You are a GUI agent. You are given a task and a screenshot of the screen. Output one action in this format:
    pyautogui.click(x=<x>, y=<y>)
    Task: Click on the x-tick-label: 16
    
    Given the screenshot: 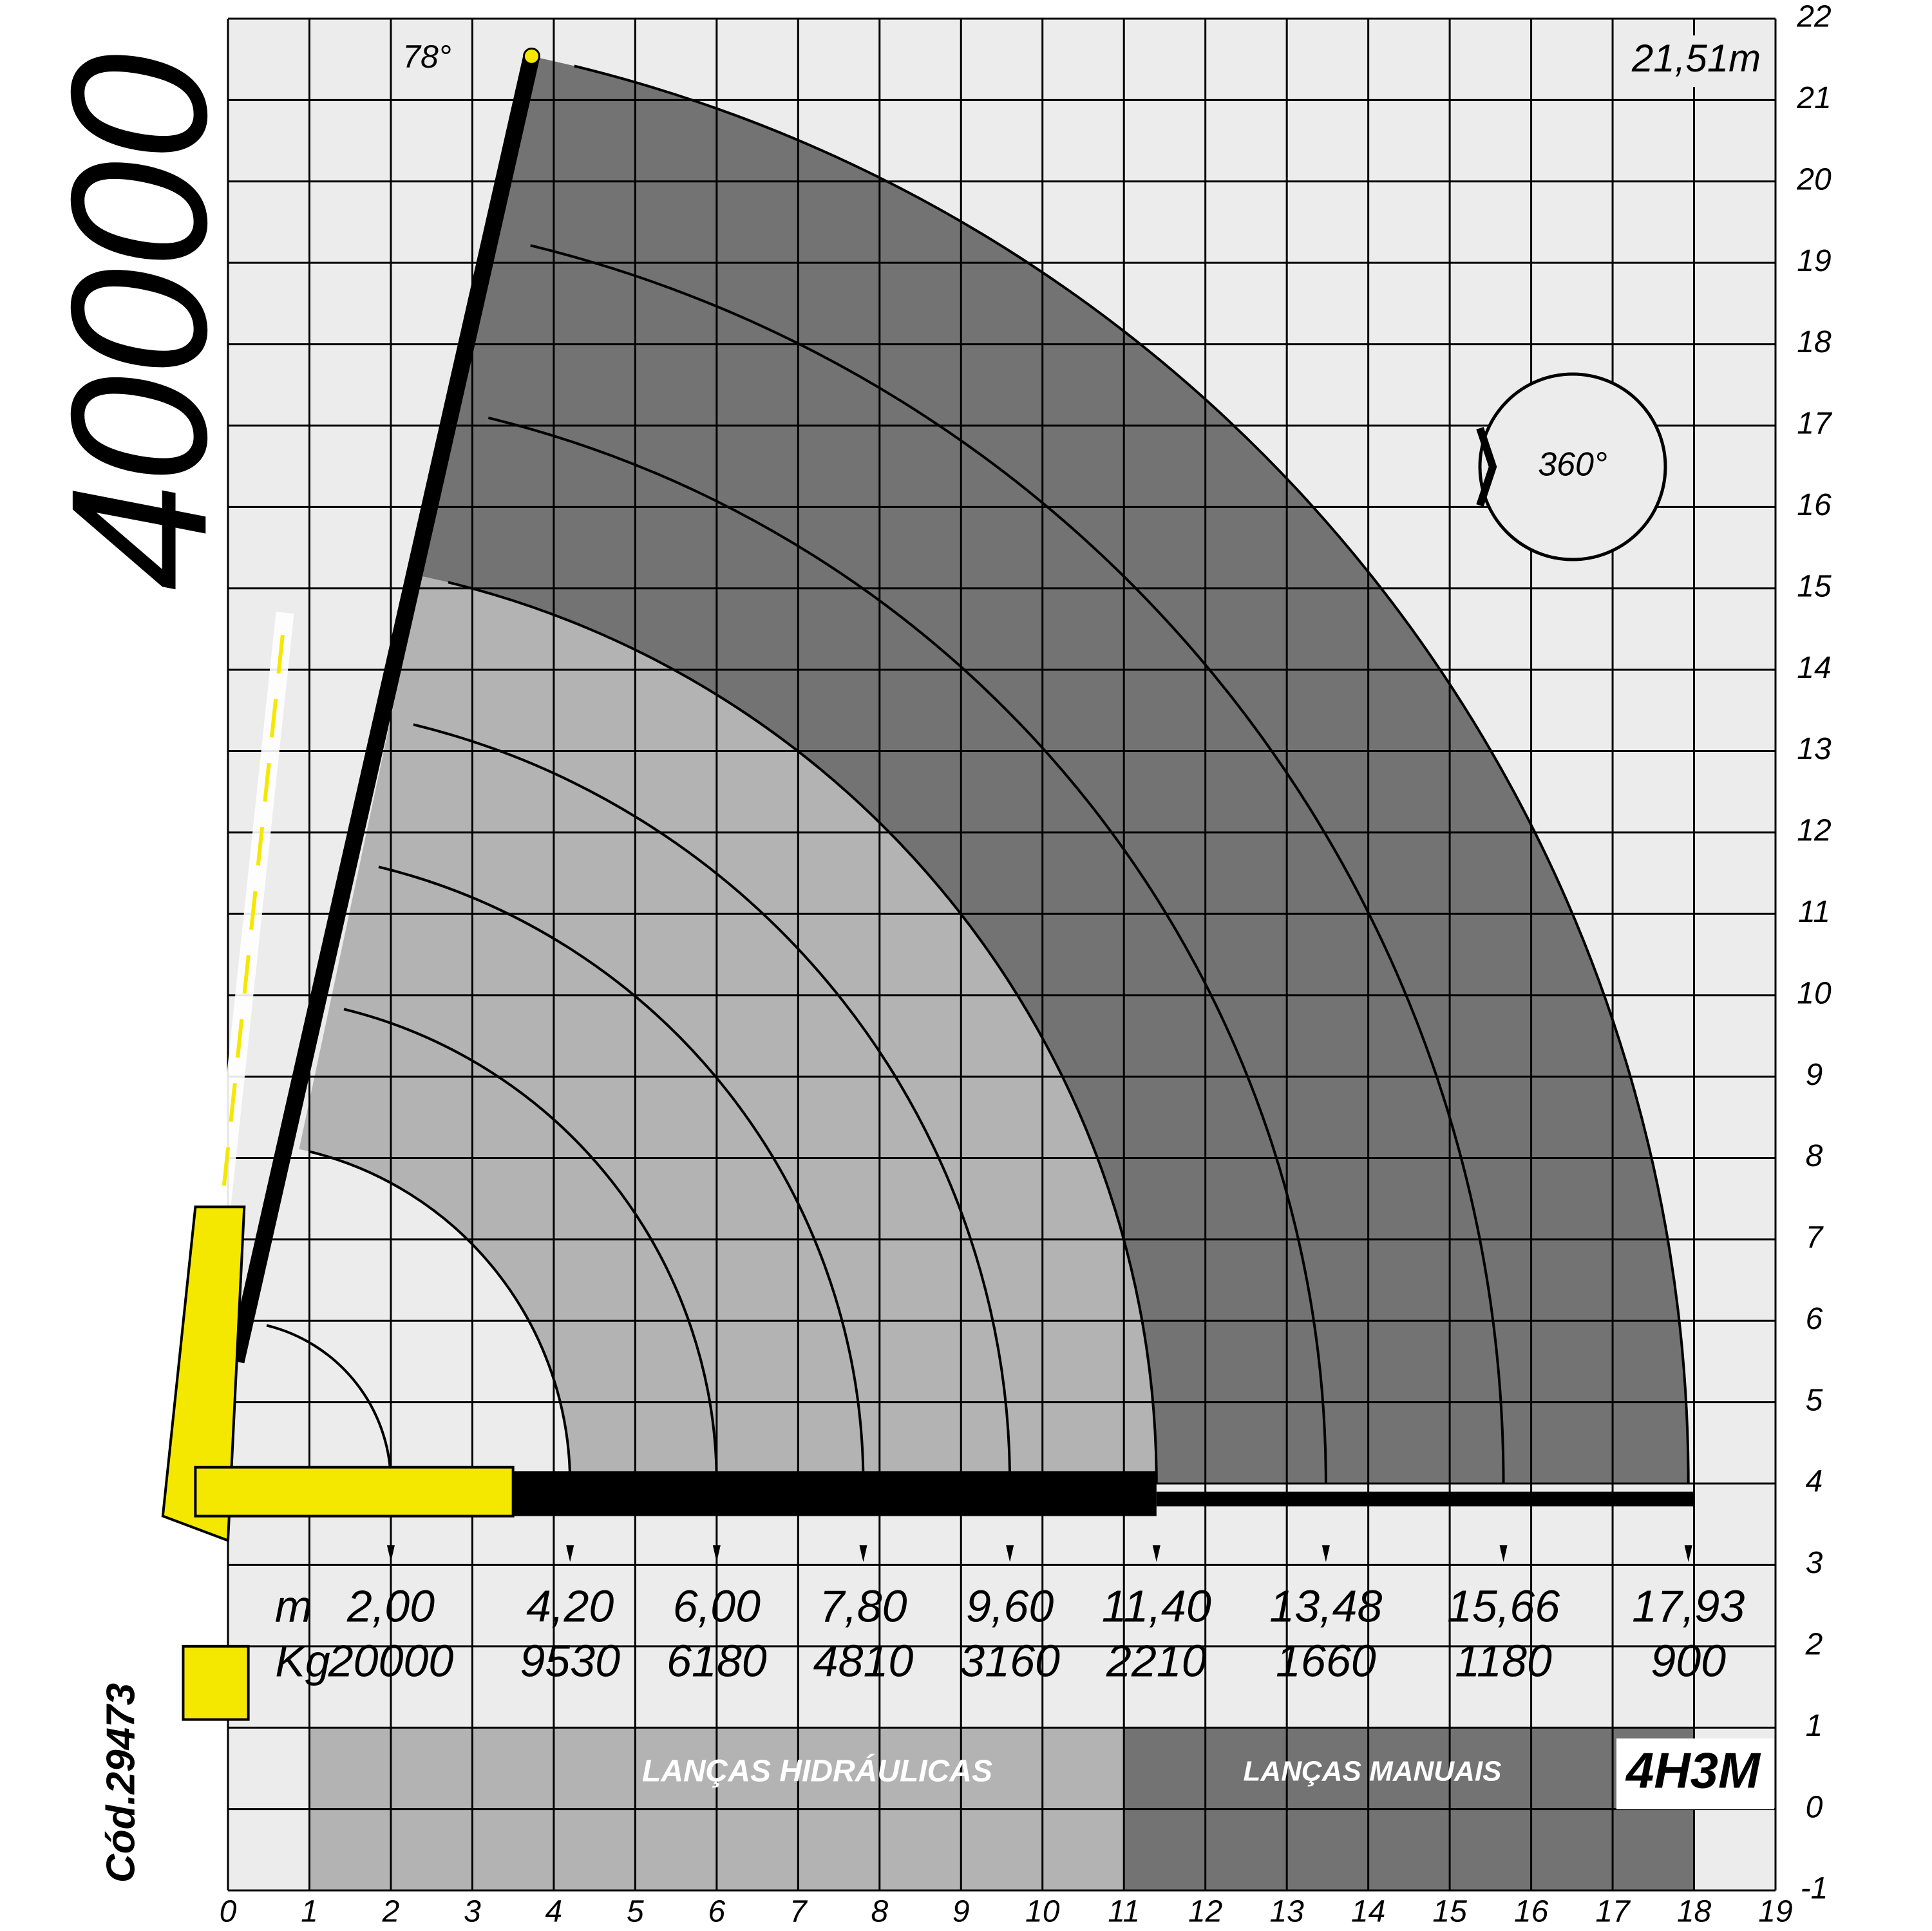 What is the action you would take?
    pyautogui.click(x=1531, y=1912)
    